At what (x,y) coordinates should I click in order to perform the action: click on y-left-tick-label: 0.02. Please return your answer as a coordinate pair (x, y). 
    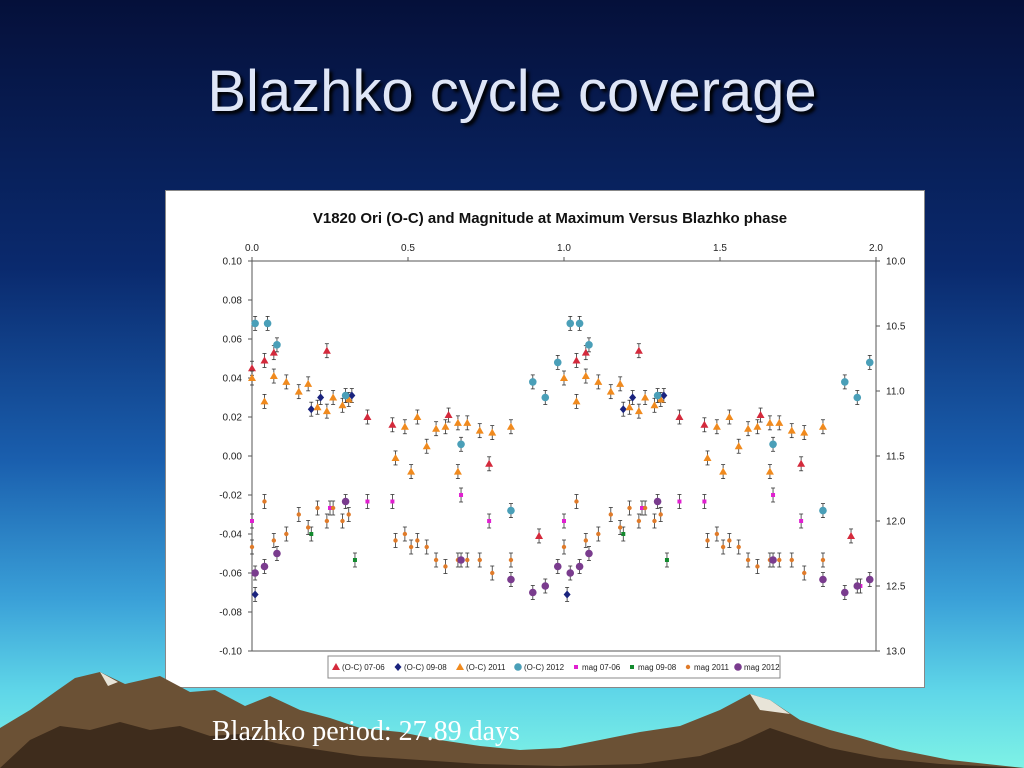
    Looking at the image, I should click on (233, 418).